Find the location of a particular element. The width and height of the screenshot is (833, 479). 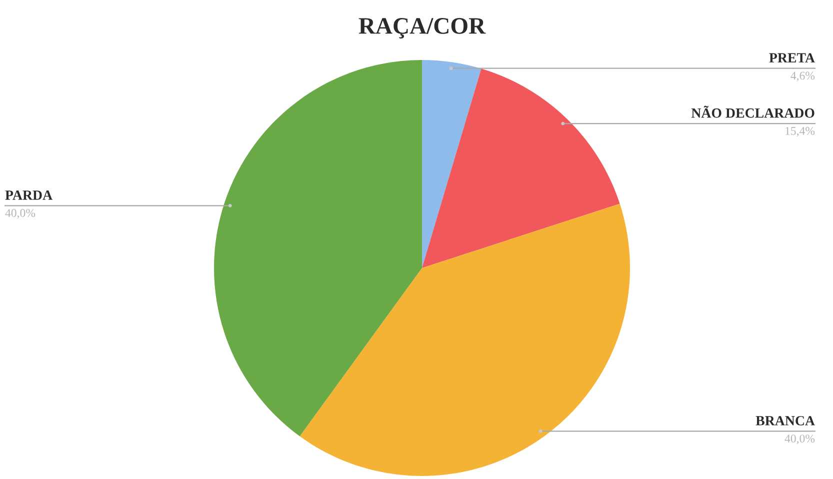

slice-label: BRANCA is located at coordinates (785, 421).